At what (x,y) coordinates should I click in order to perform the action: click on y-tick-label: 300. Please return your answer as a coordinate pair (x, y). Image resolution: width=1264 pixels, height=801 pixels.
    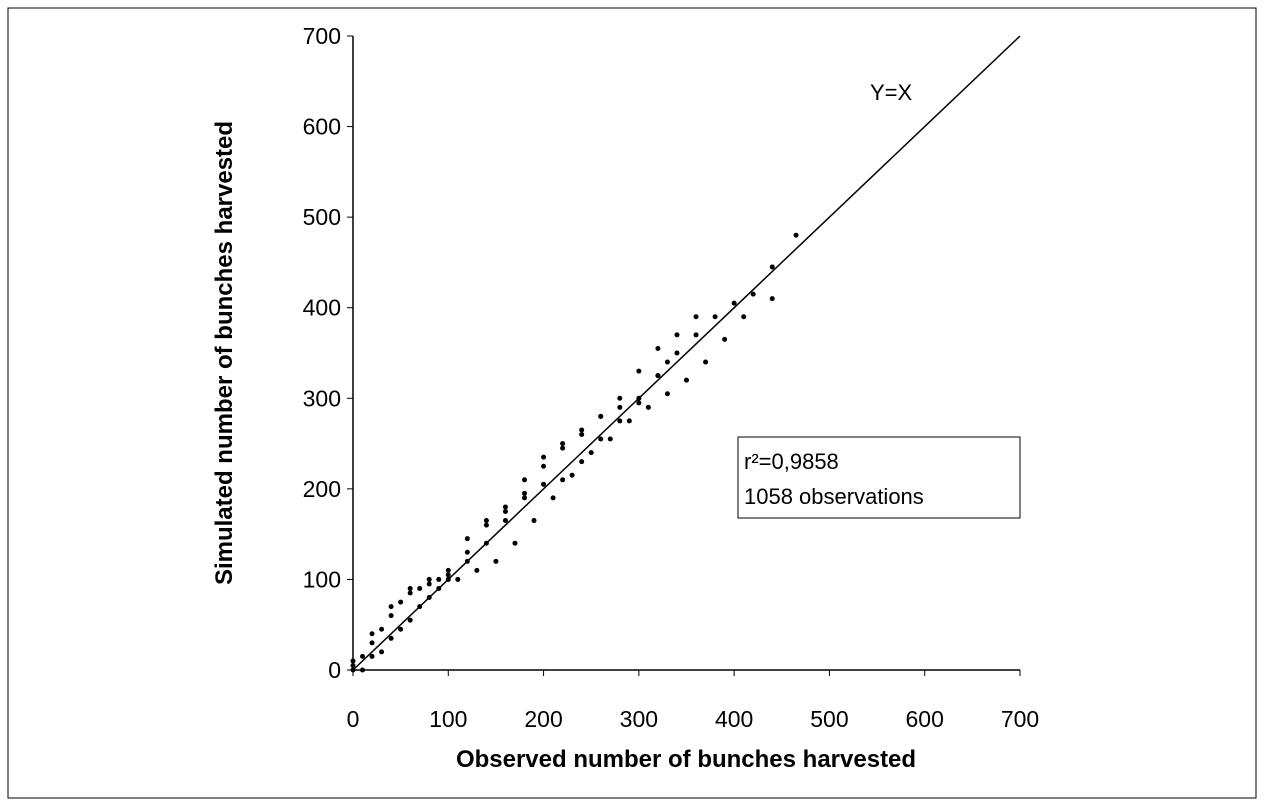
    Looking at the image, I should click on (322, 398).